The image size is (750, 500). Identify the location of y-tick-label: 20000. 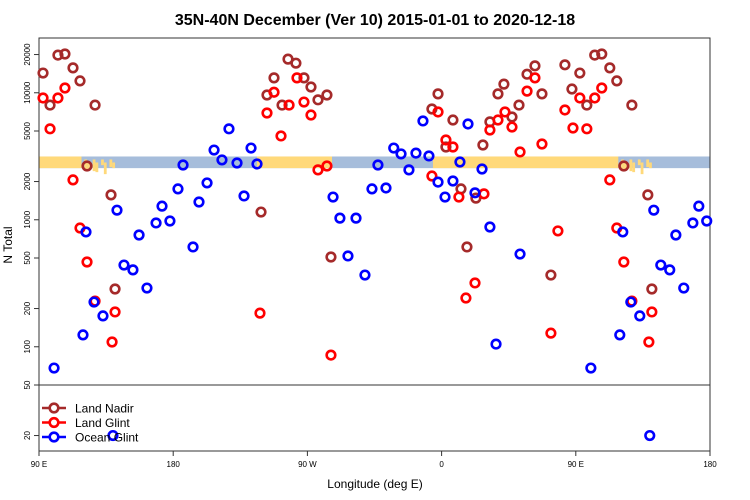
(27, 54).